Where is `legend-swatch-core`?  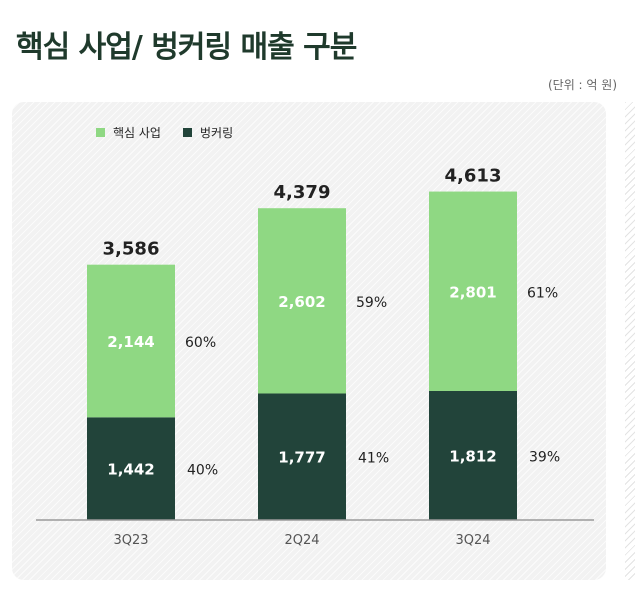 legend-swatch-core is located at coordinates (100, 132).